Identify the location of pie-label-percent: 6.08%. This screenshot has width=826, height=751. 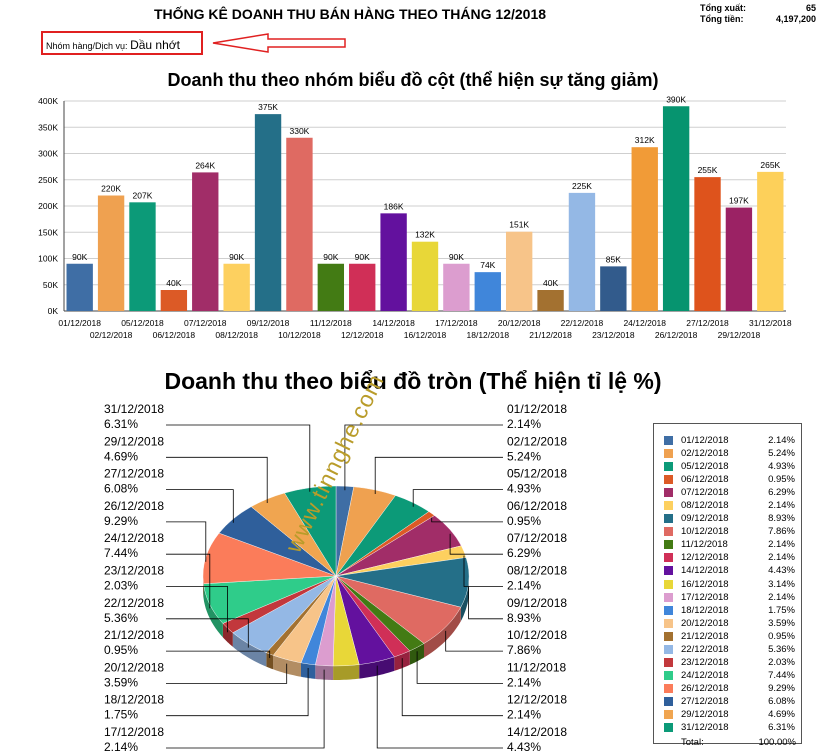
(121, 489).